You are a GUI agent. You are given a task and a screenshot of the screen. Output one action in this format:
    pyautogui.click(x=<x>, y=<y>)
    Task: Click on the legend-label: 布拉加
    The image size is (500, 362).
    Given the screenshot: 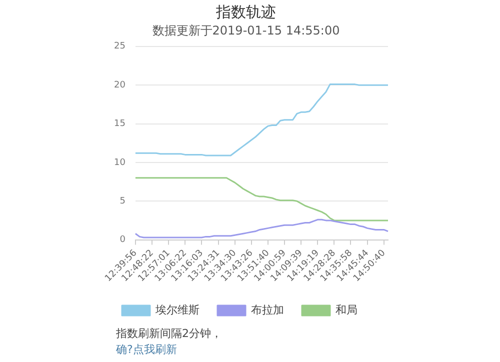 What is the action you would take?
    pyautogui.click(x=267, y=309)
    